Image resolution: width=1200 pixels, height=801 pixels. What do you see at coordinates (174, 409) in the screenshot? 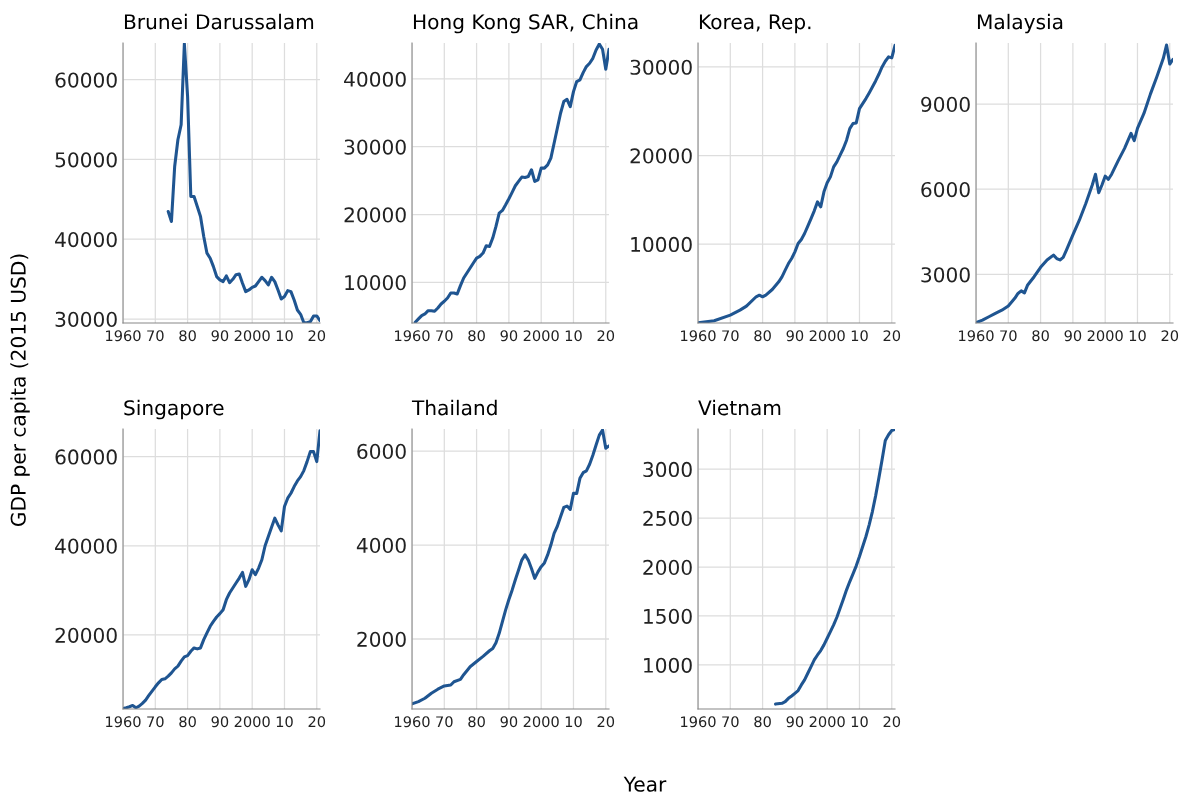
I see `chart-title: Singapore` at bounding box center [174, 409].